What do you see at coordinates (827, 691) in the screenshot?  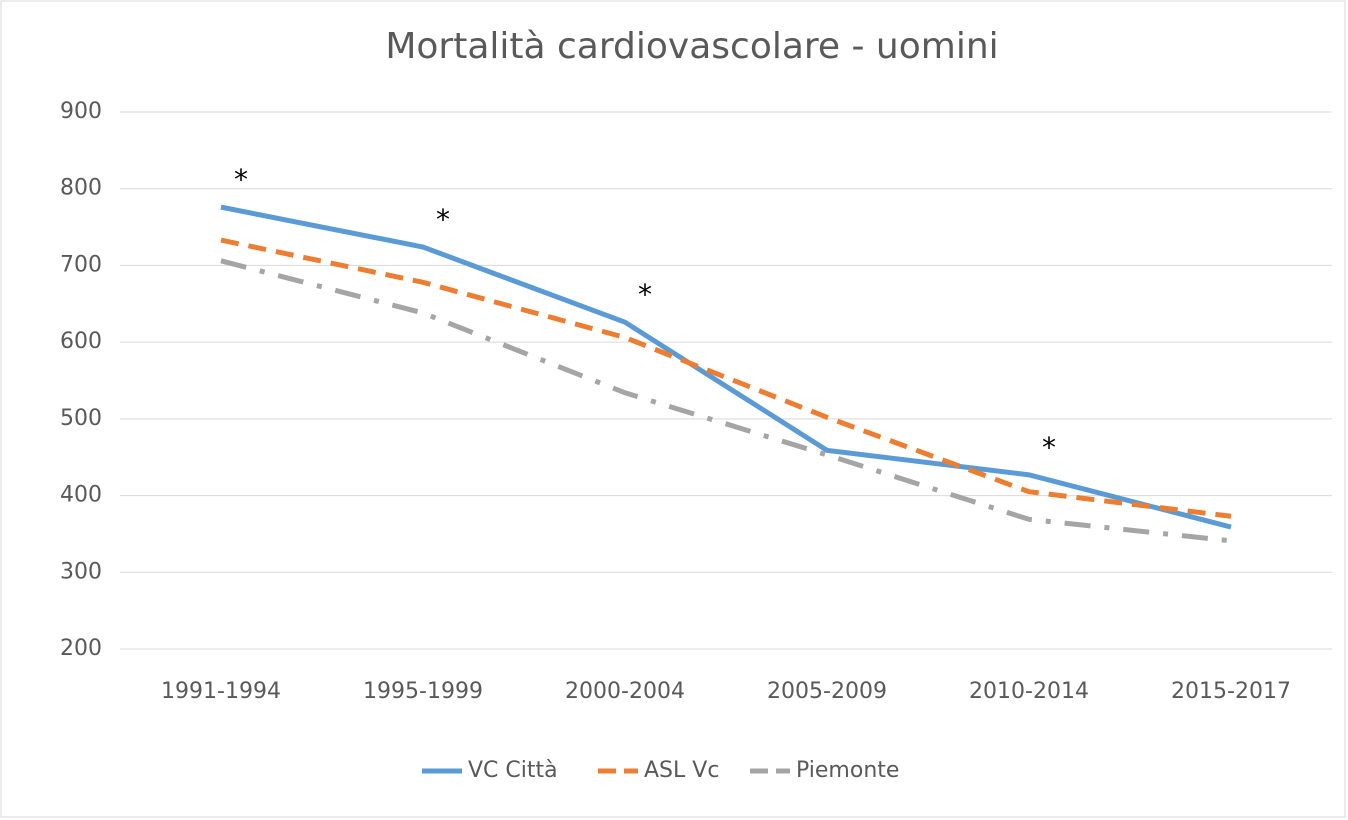 I see `x-tick-label: 2005-2009` at bounding box center [827, 691].